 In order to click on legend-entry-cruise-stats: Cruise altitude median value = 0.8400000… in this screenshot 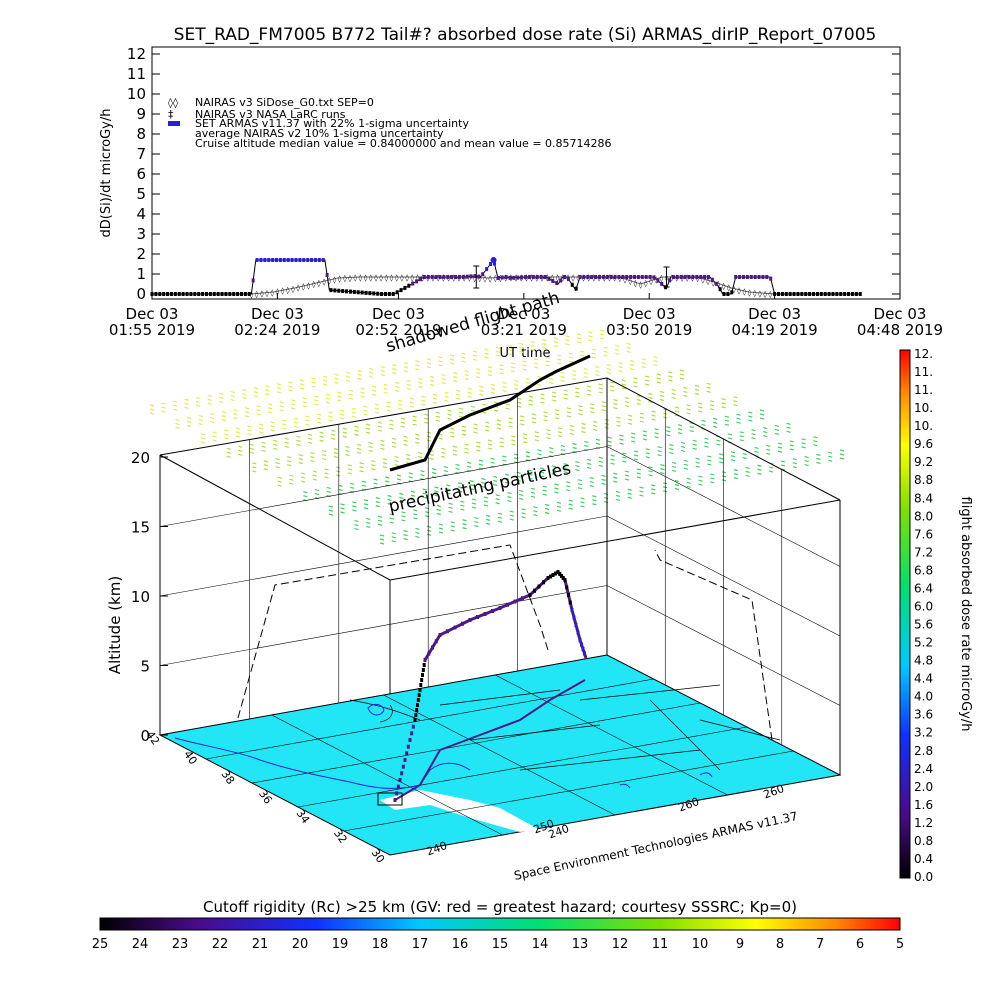, I will do `click(403, 143)`.